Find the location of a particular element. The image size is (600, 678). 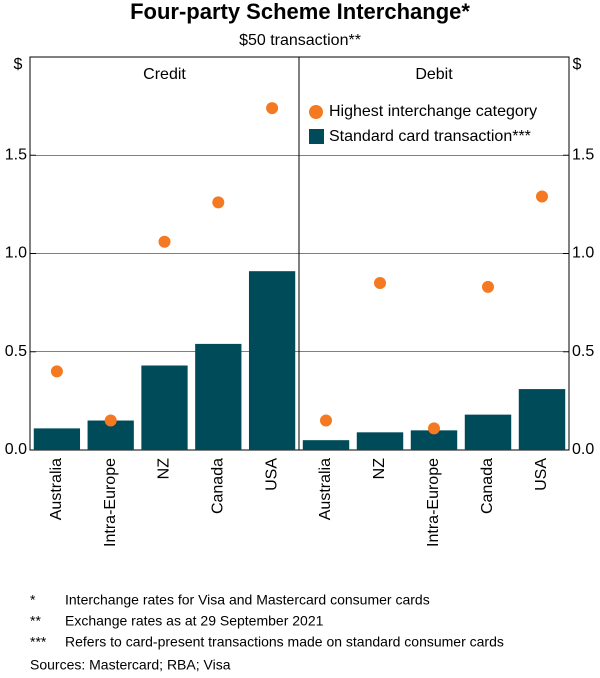

sources: Sources: Mastercard; RBA; Visa is located at coordinates (130, 665).